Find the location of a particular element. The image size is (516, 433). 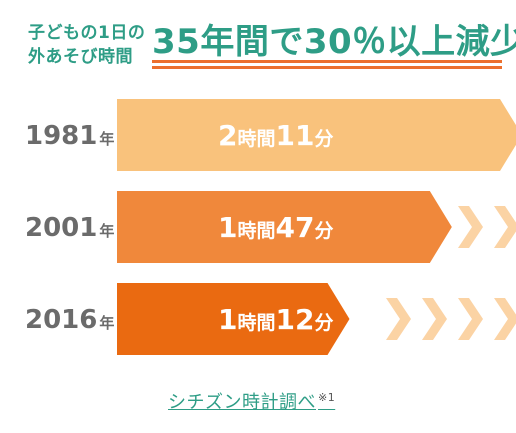

year-label-2001: 2001 年 is located at coordinates (69, 228).